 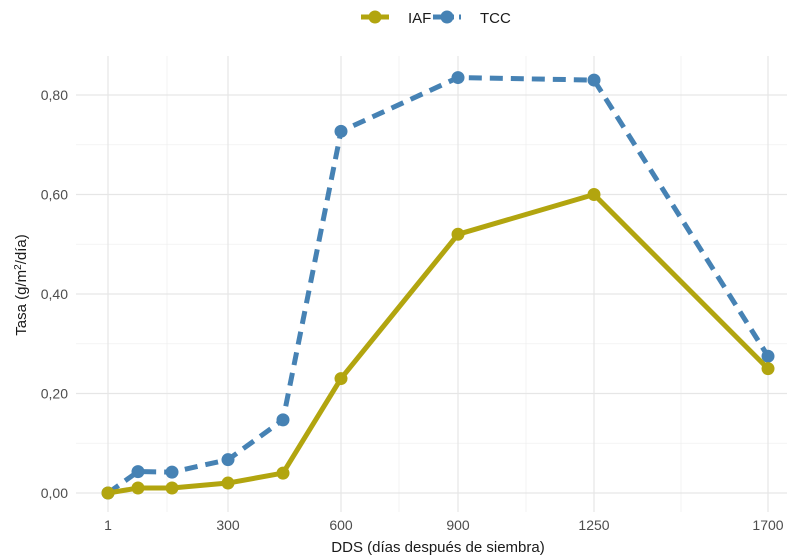 What do you see at coordinates (18, 267) in the screenshot?
I see `y-axis-title-superscript: 2` at bounding box center [18, 267].